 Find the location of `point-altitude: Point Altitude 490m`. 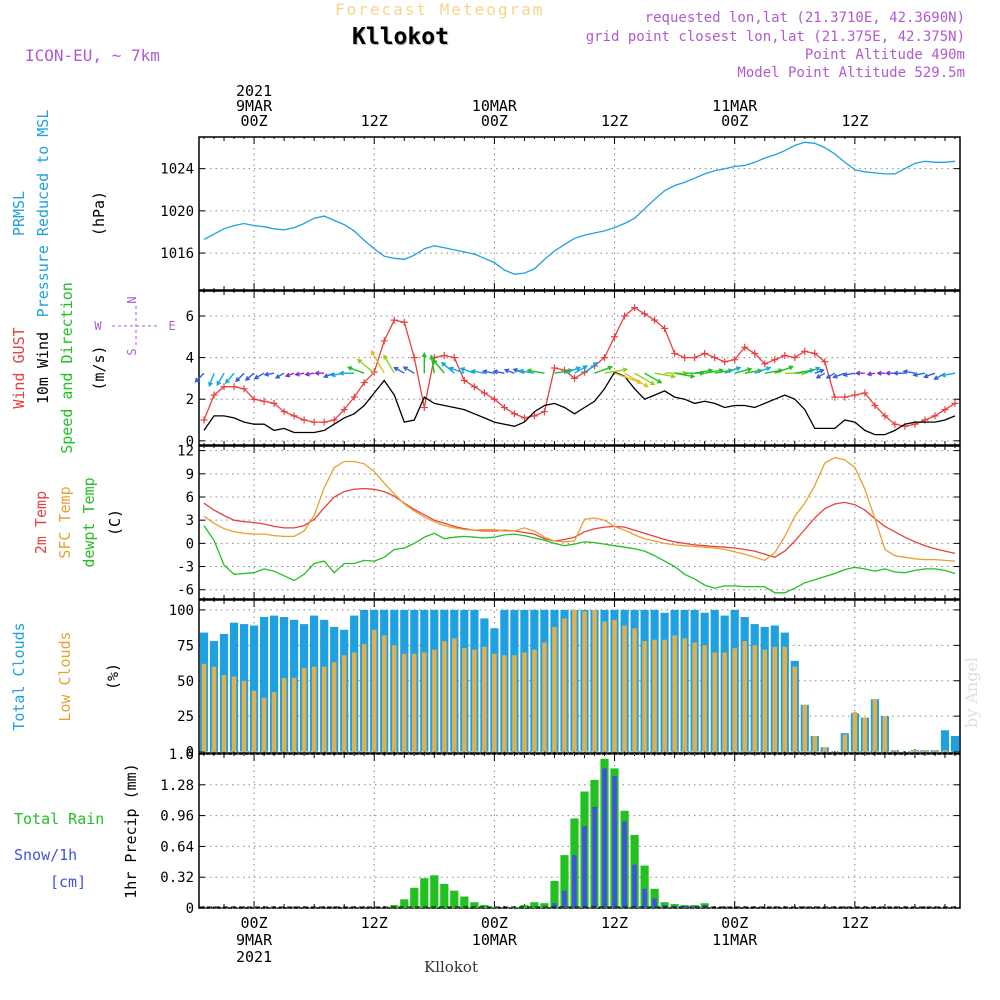

point-altitude: Point Altitude 490m is located at coordinates (884, 55).